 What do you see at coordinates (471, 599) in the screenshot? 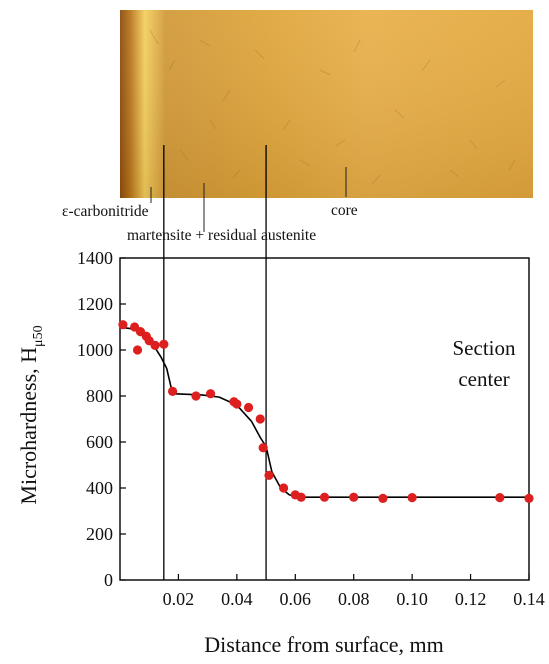
I see `x-tick-label: 0.12` at bounding box center [471, 599].